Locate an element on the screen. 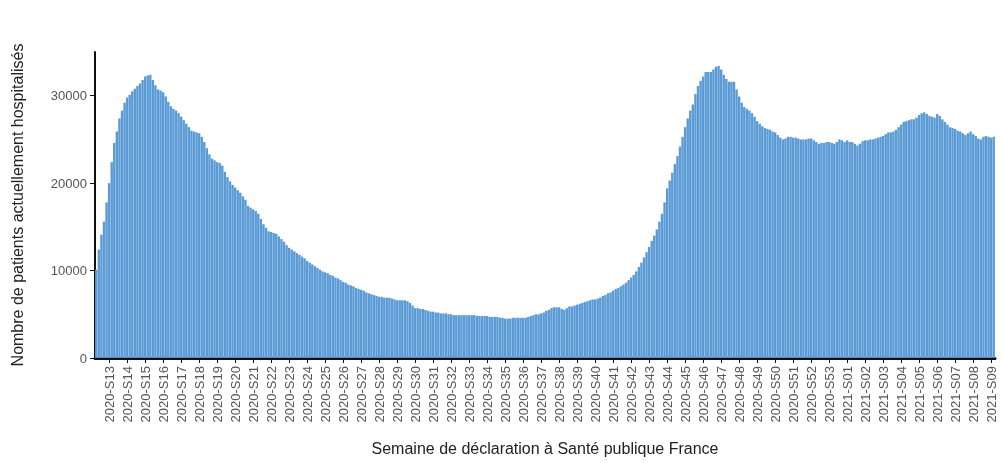 The height and width of the screenshot is (463, 1003). x-tick-label: 2020-S38 is located at coordinates (559, 394).